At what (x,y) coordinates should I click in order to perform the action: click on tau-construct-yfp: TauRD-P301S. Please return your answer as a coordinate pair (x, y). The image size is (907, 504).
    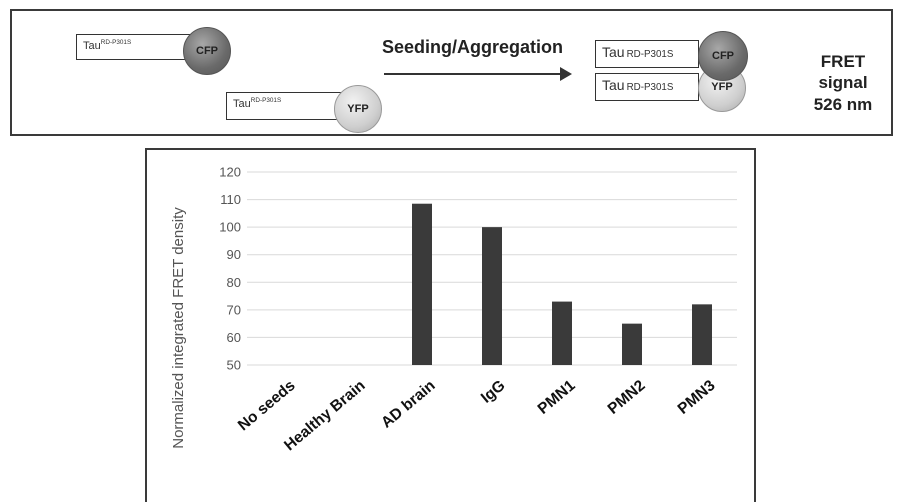
    Looking at the image, I should click on (284, 106).